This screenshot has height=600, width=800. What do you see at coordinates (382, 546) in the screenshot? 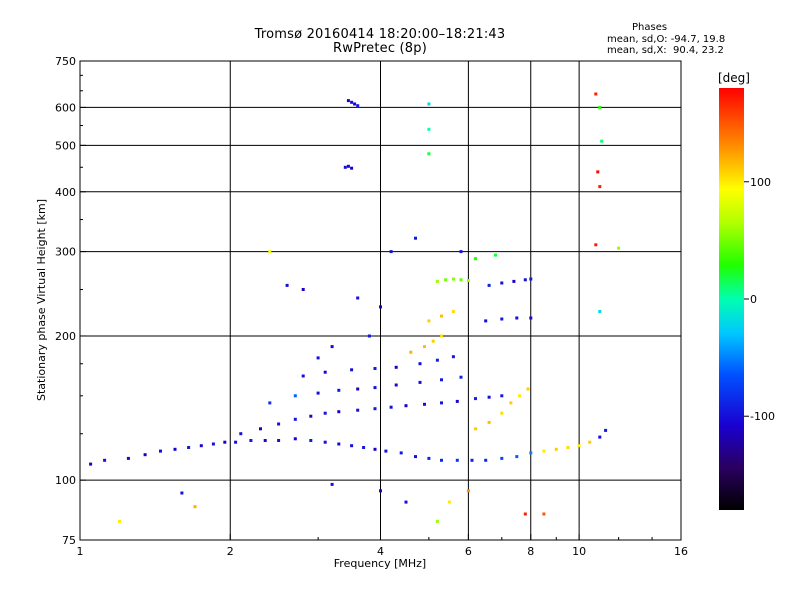
I see `x-axis: 1 2 4 6 8 10 16` at bounding box center [382, 546].